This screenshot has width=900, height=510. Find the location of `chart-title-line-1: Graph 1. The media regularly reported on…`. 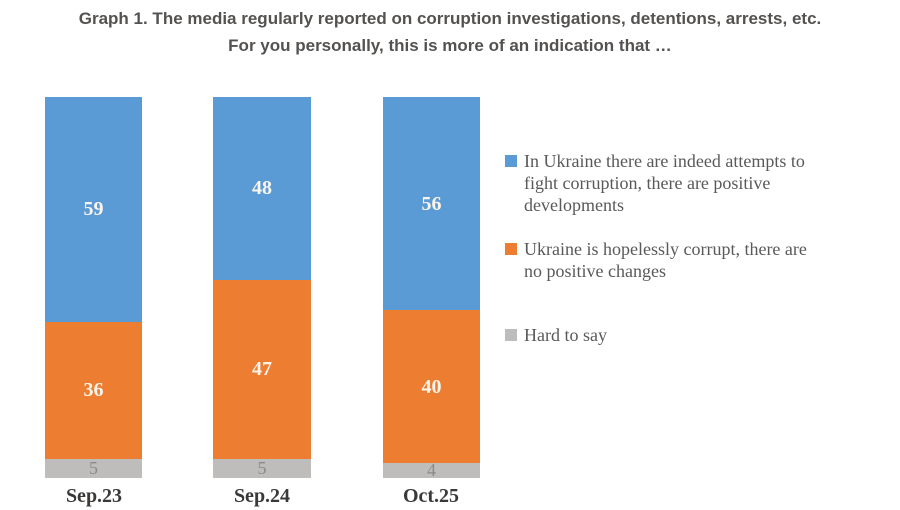

chart-title-line-1: Graph 1. The media regularly reported on… is located at coordinates (450, 18).